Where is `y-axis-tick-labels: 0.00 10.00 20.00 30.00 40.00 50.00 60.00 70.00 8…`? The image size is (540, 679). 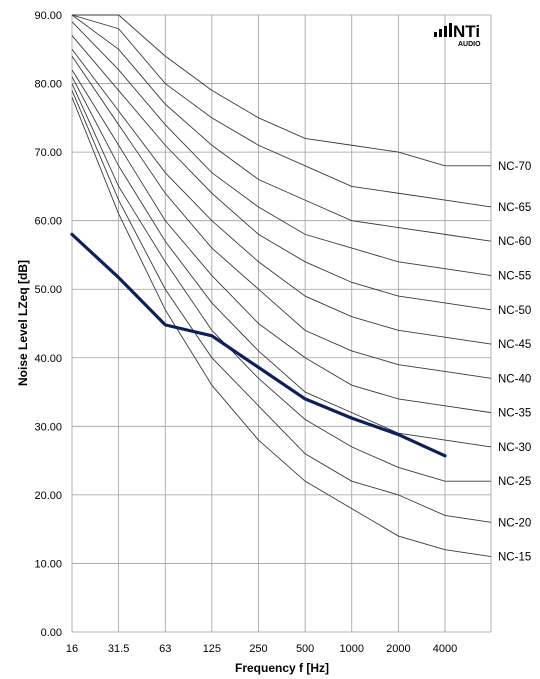
y-axis-tick-labels: 0.00 10.00 20.00 30.00 40.00 50.00 60.00 70.00 8… is located at coordinates (48, 324).